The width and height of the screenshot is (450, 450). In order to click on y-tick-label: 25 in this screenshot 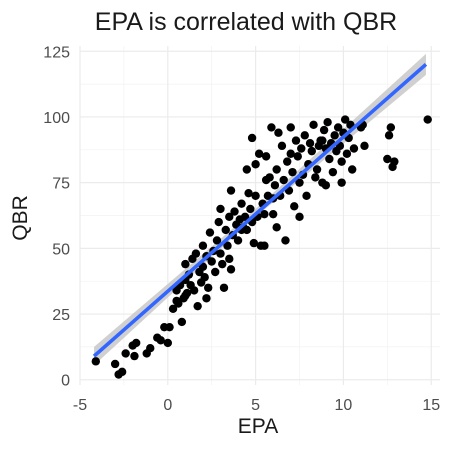, I will do `click(61, 315)`.